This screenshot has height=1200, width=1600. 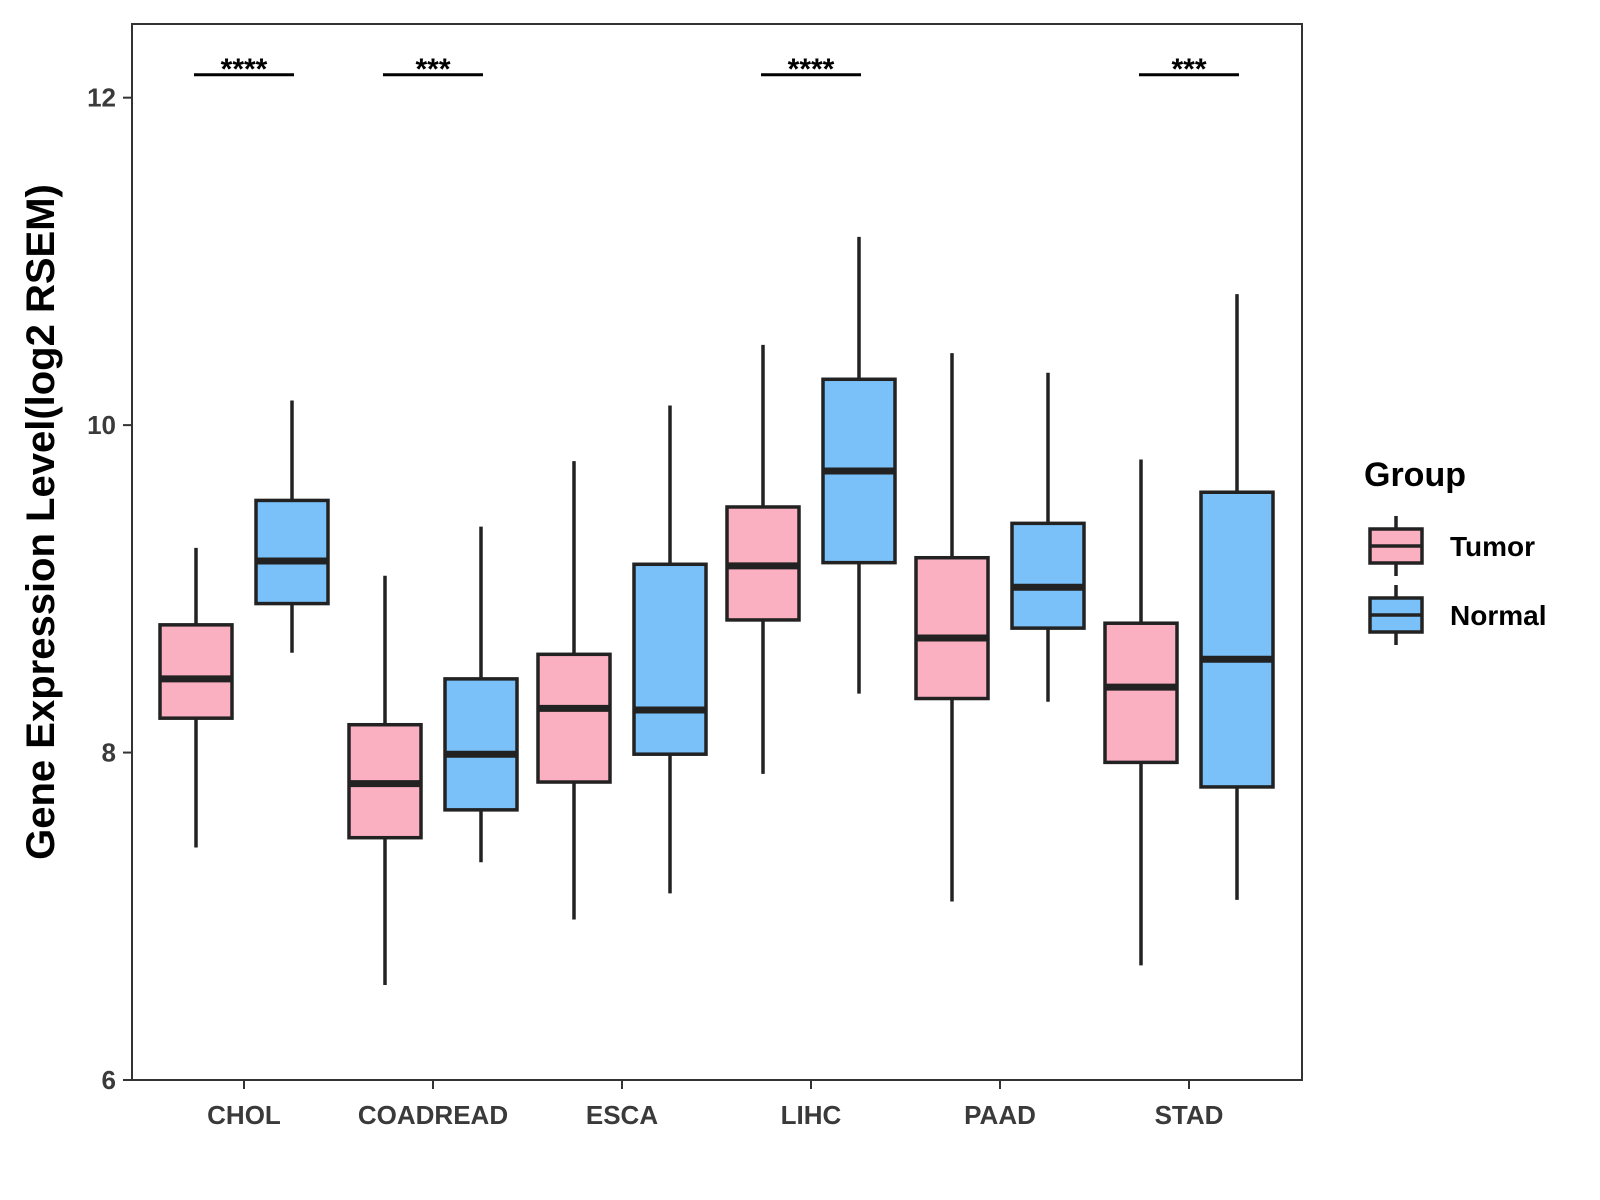 I want to click on box-tumor-paad, so click(x=952, y=628).